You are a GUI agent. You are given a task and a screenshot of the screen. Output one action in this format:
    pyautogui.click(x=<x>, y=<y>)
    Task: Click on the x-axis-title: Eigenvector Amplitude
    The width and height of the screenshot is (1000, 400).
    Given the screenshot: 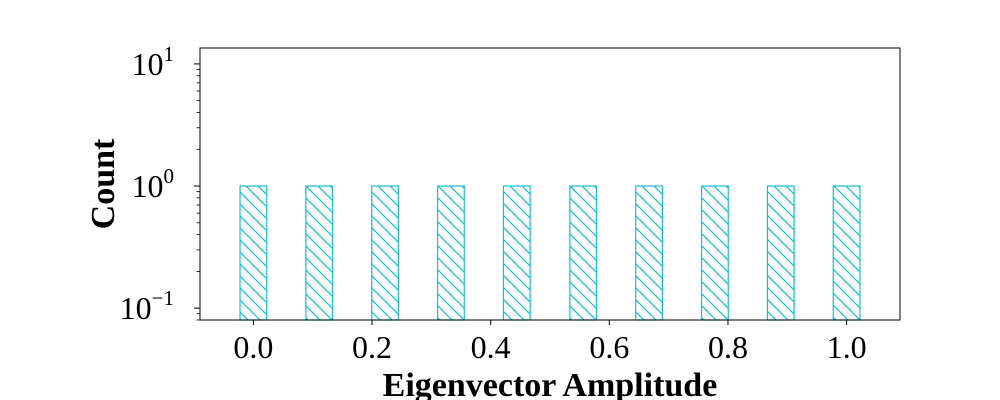 What is the action you would take?
    pyautogui.click(x=550, y=383)
    